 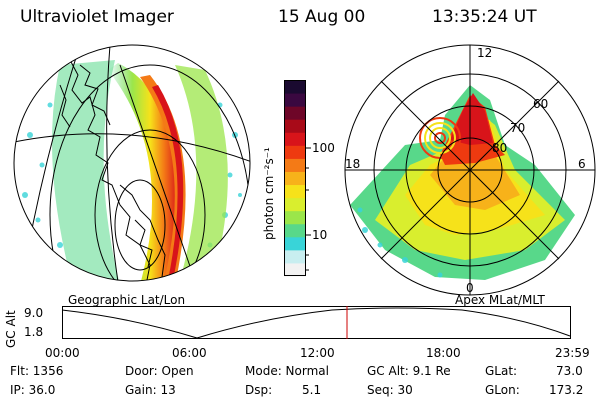 I want to click on orbit-plot, so click(x=316, y=322).